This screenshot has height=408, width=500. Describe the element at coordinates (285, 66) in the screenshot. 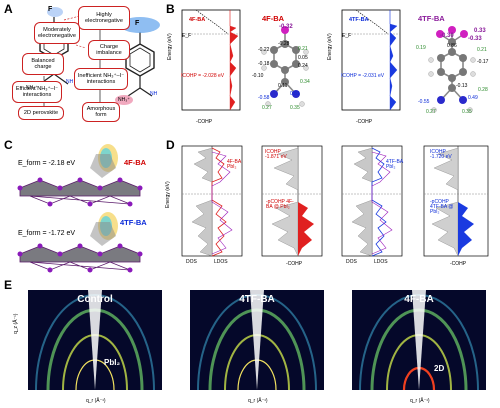

I see `molecule-4f-ba` at that location.